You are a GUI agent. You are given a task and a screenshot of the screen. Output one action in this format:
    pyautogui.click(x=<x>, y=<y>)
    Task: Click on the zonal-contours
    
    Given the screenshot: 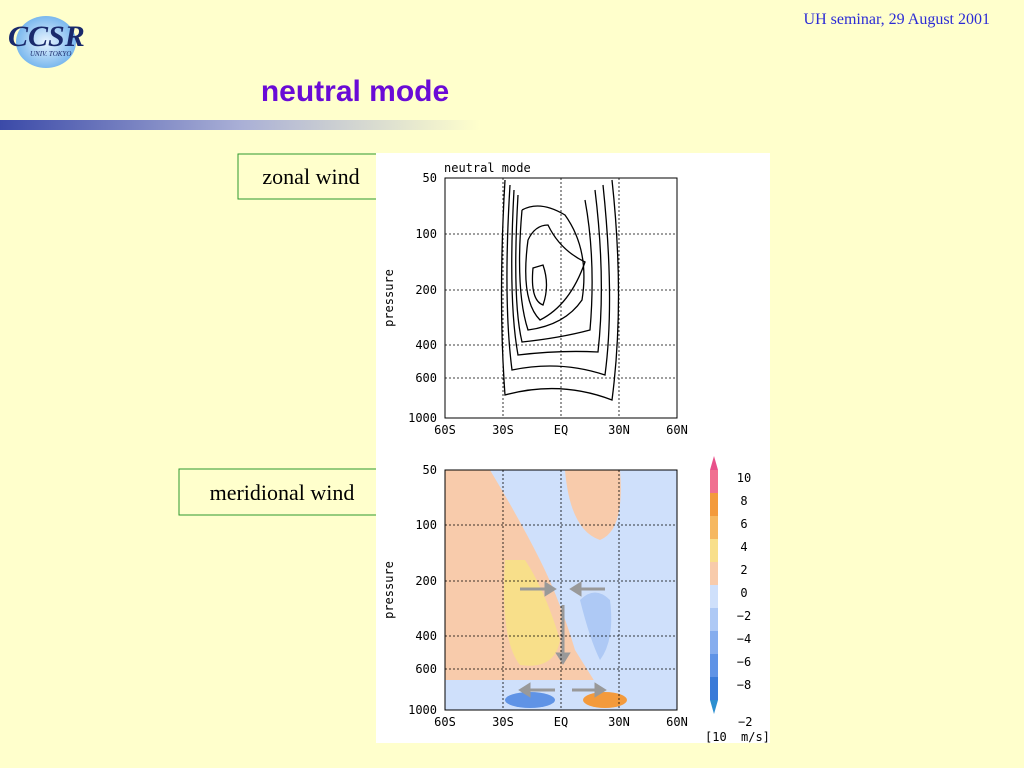 What is the action you would take?
    pyautogui.click(x=560, y=290)
    